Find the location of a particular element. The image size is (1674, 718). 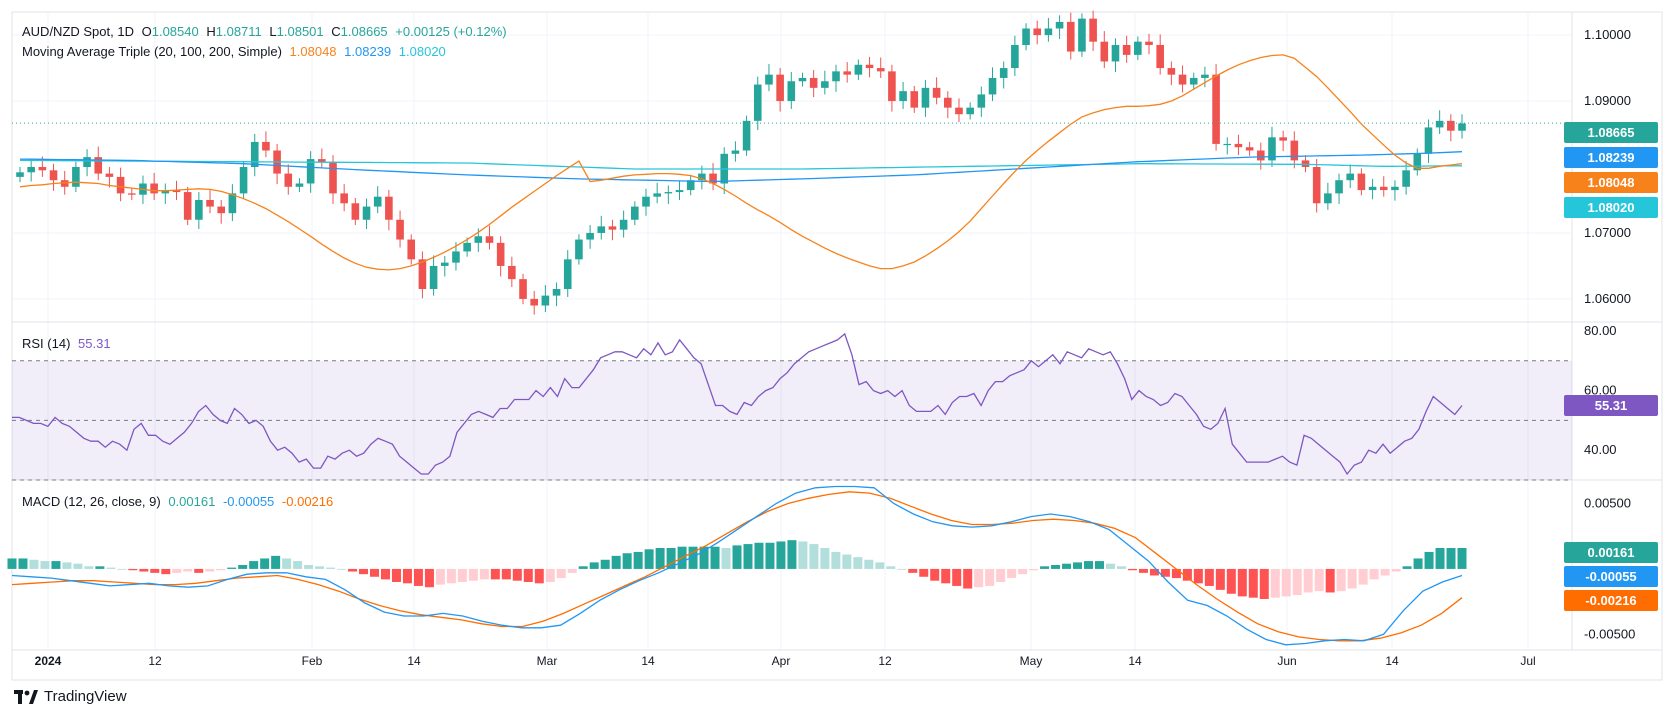

x-tick-label: 12 is located at coordinates (155, 661).